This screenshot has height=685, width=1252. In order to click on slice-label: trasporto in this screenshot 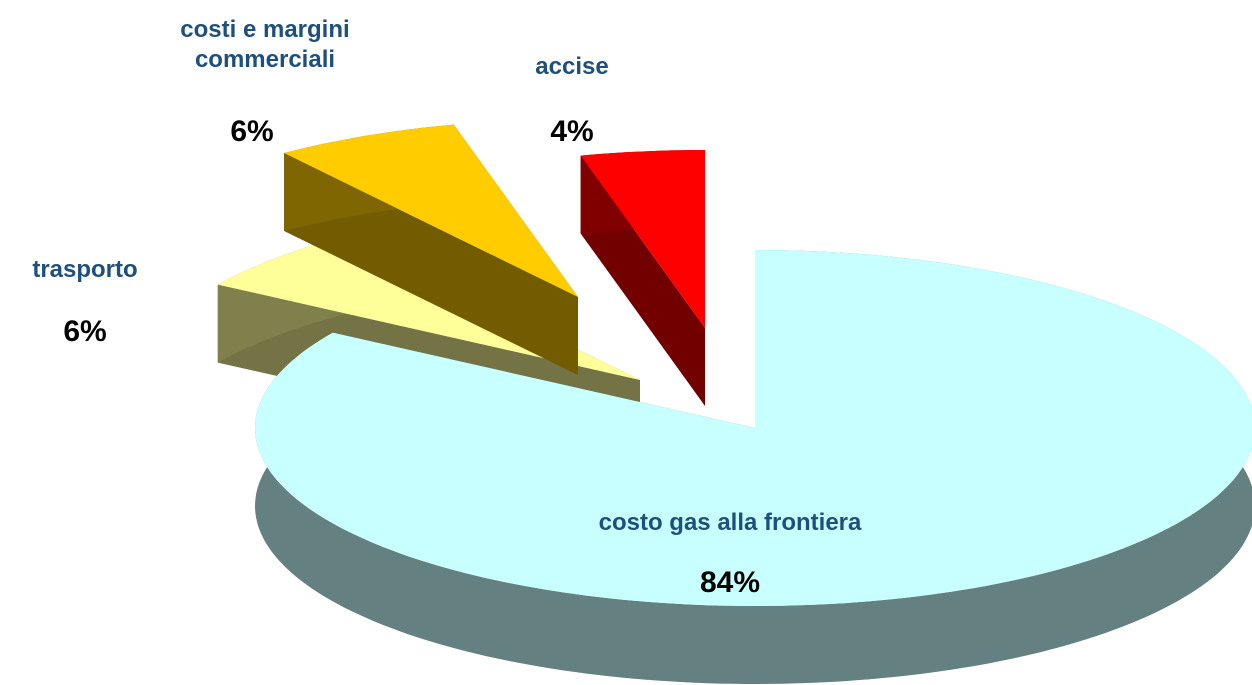, I will do `click(85, 269)`.